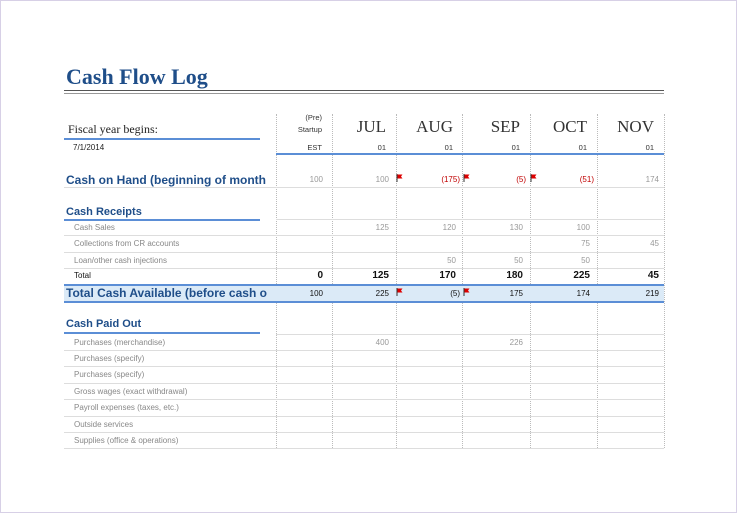 This screenshot has height=513, width=737. What do you see at coordinates (371, 126) in the screenshot?
I see `month-jul: JUL` at bounding box center [371, 126].